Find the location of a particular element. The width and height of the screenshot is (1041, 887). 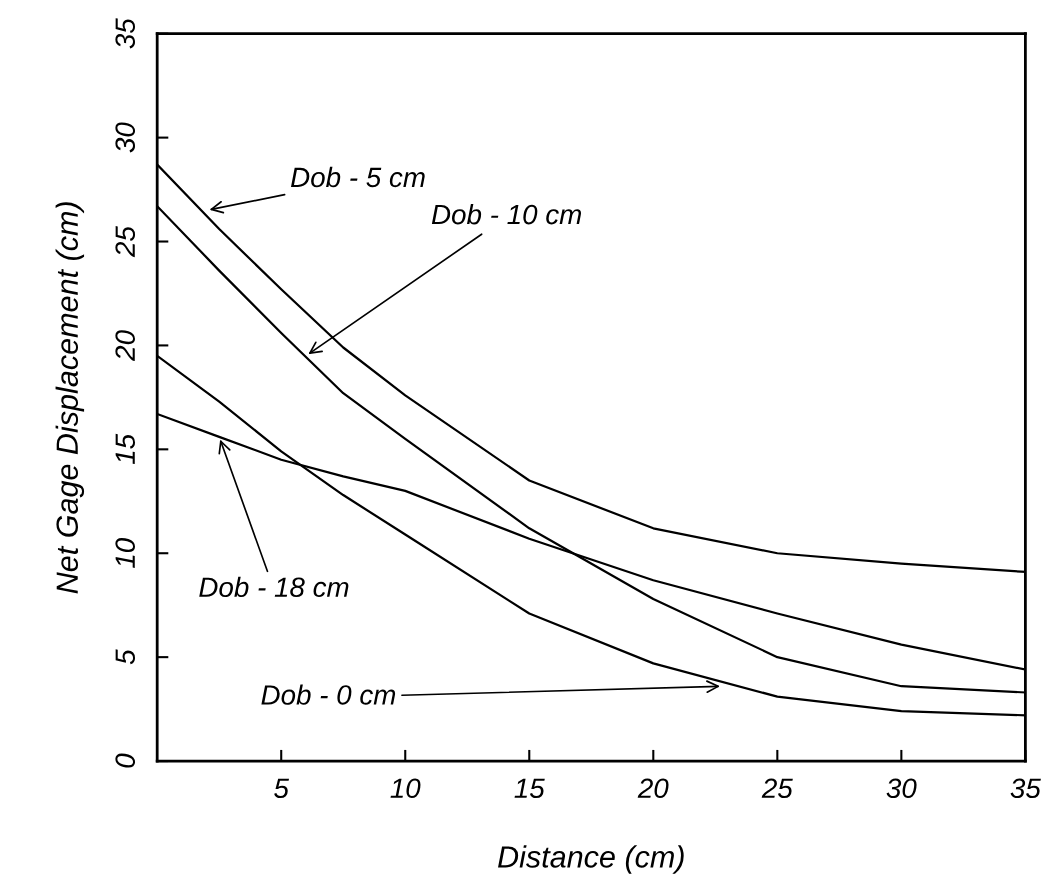

x-tick-label: 35 is located at coordinates (1025, 788).